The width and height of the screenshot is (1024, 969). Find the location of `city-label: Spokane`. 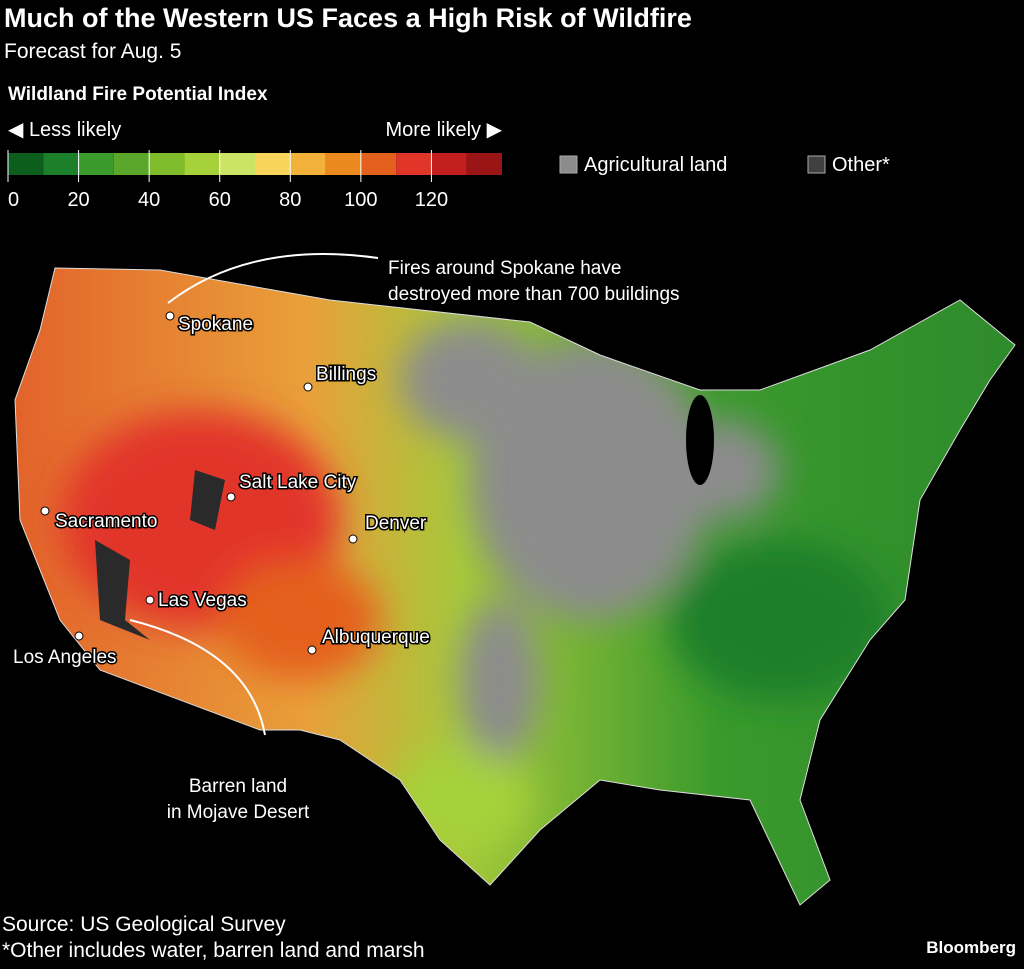

city-label: Spokane is located at coordinates (215, 324).